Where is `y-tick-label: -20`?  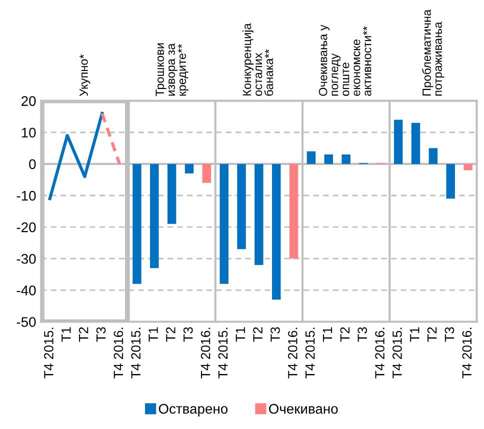
y-tick-label: -20 is located at coordinates (26, 227).